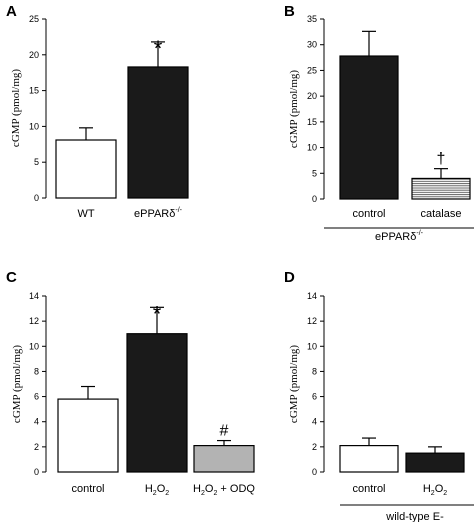 Image resolution: width=474 pixels, height=522 pixels. What do you see at coordinates (414, 516) in the screenshot?
I see `group-label: wild-type E-` at bounding box center [414, 516].